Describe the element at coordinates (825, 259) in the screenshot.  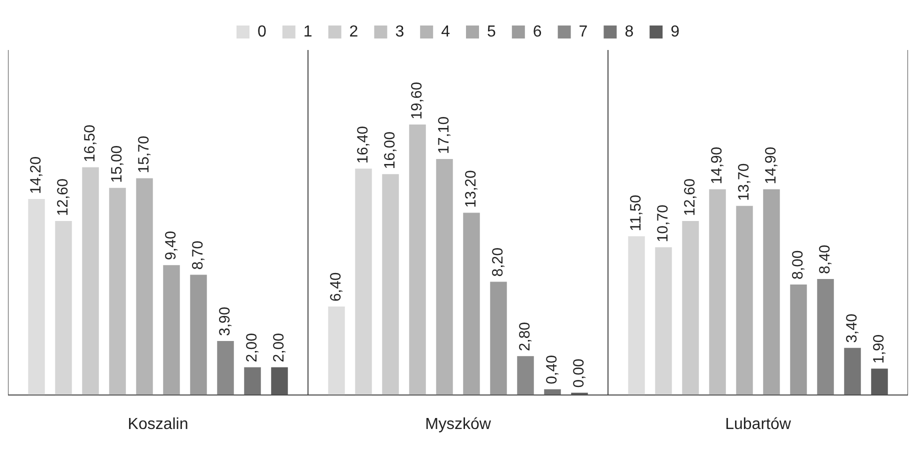
I see `data-label: 8,40` at that location.